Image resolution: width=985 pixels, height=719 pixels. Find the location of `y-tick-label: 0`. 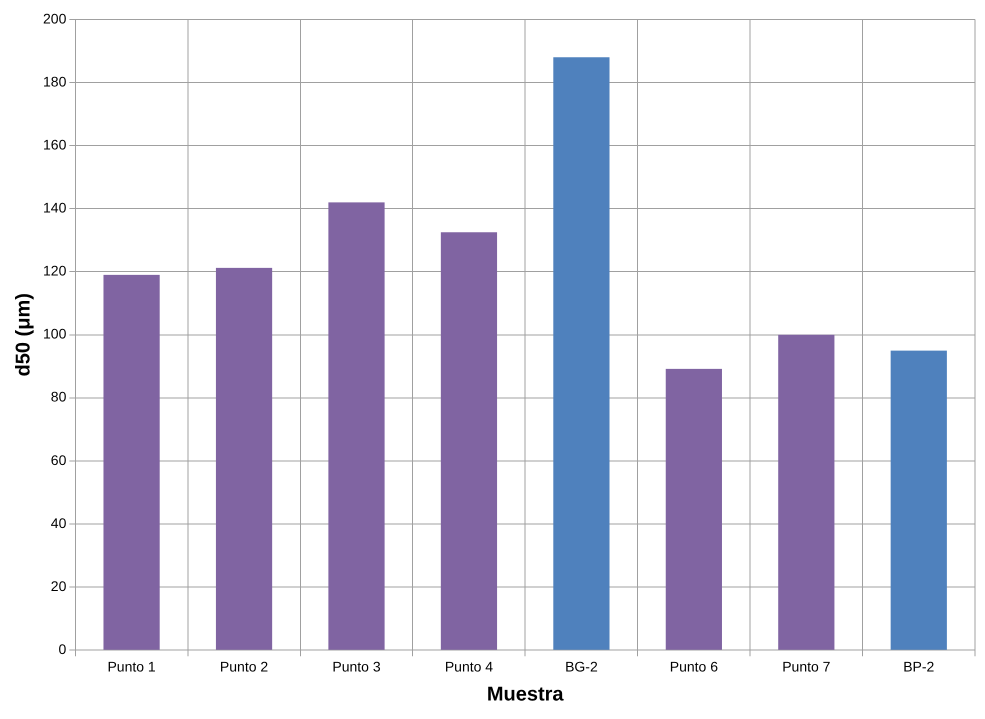

y-tick-label: 0 is located at coordinates (62, 649).